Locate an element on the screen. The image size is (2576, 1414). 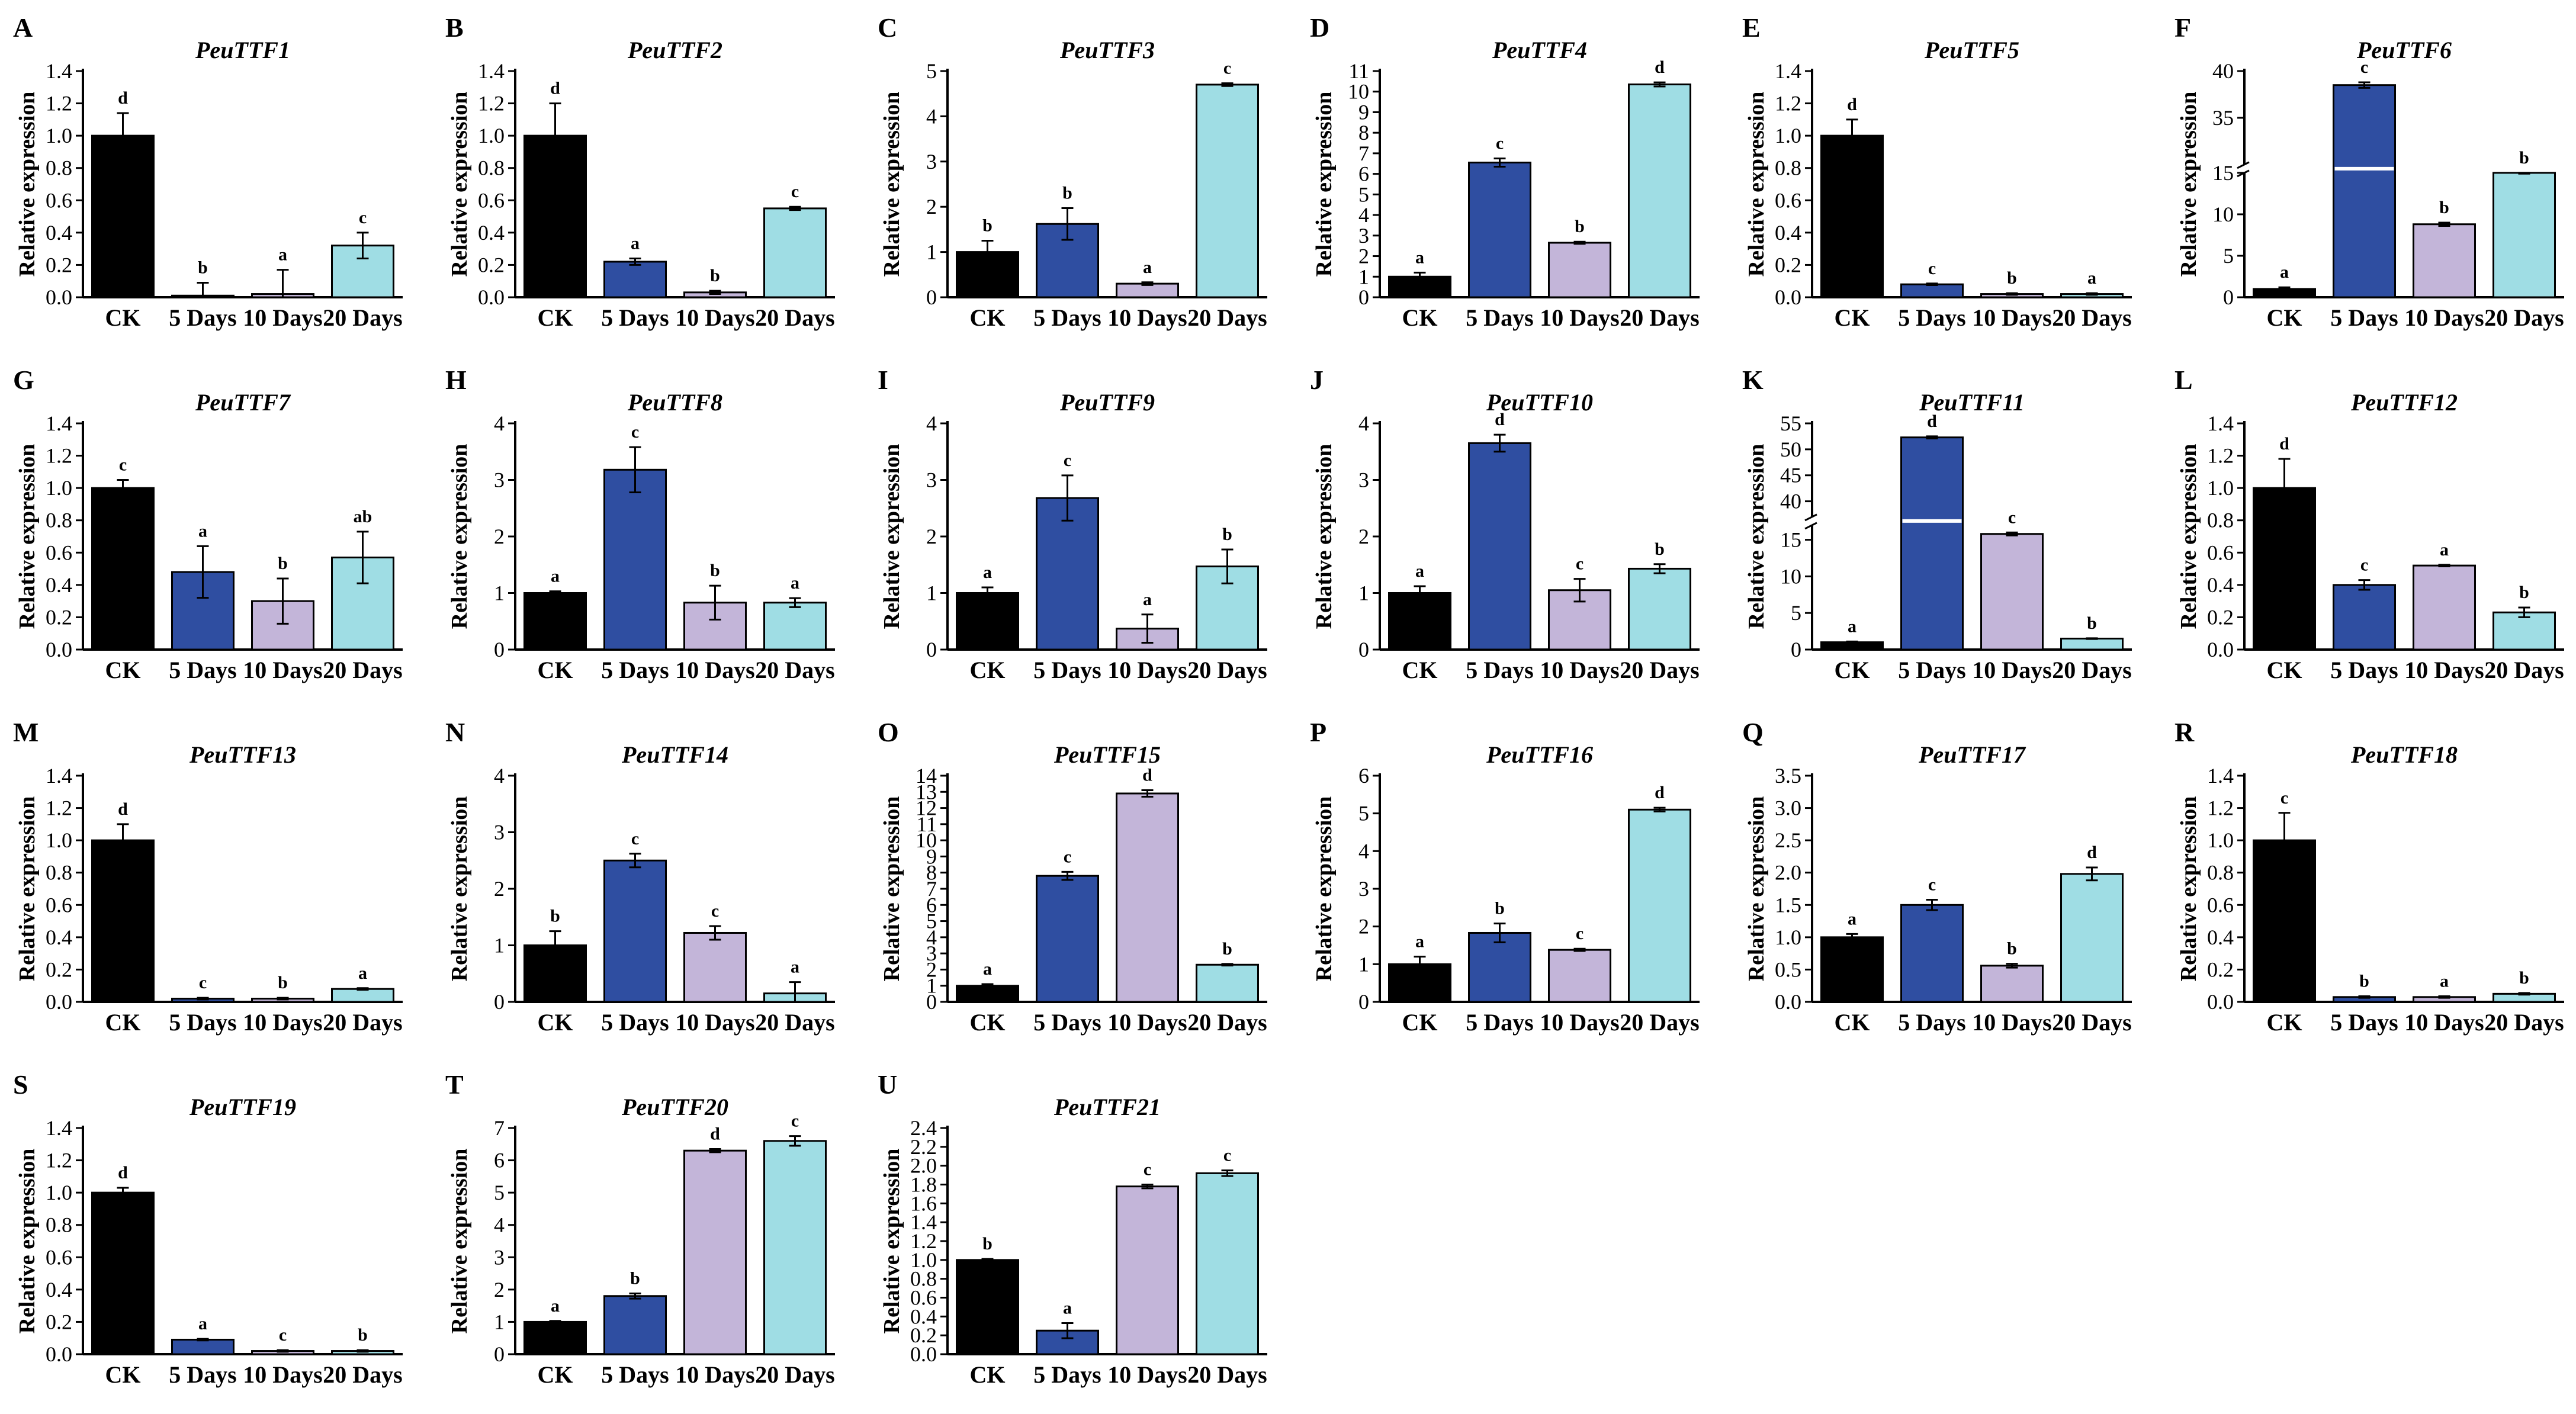
y-tick-label: 14 is located at coordinates (926, 776).